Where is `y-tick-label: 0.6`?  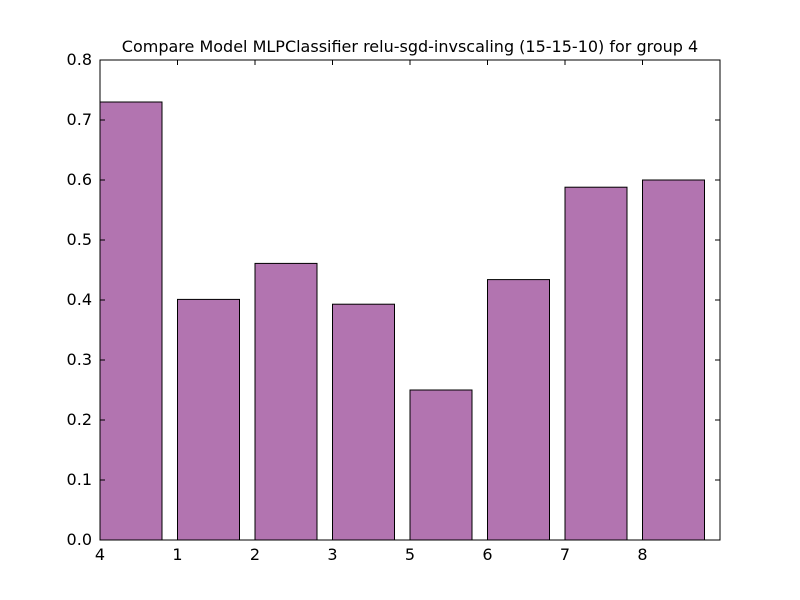 y-tick-label: 0.6 is located at coordinates (79, 179).